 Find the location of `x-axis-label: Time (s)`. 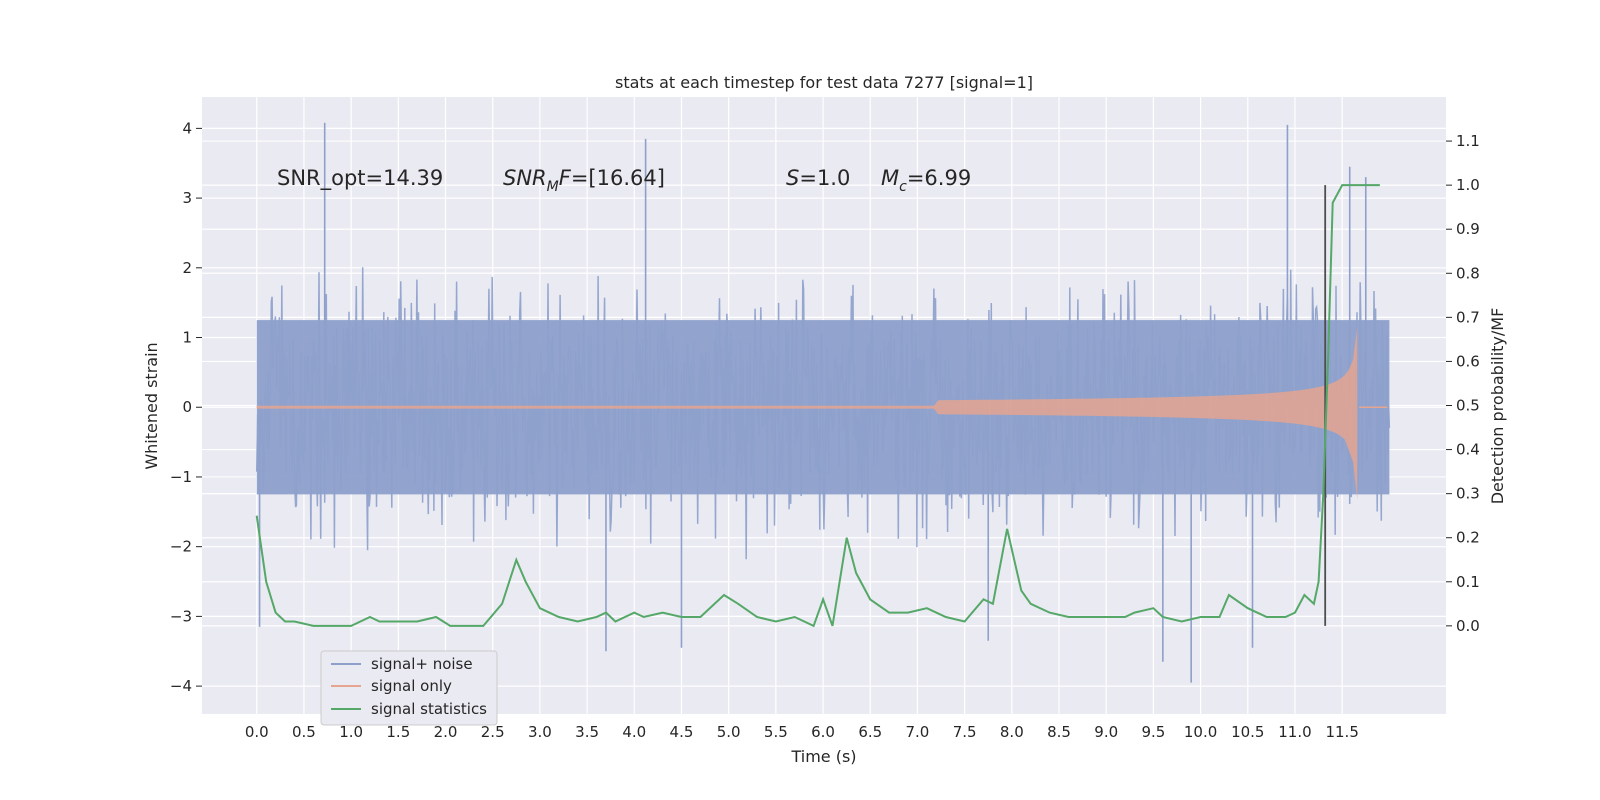

x-axis-label: Time (s) is located at coordinates (823, 756).